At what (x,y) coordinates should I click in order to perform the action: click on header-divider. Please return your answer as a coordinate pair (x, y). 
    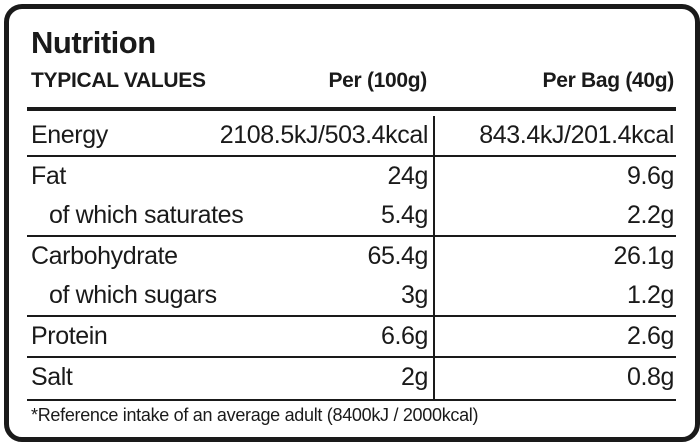
    Looking at the image, I should click on (351, 109).